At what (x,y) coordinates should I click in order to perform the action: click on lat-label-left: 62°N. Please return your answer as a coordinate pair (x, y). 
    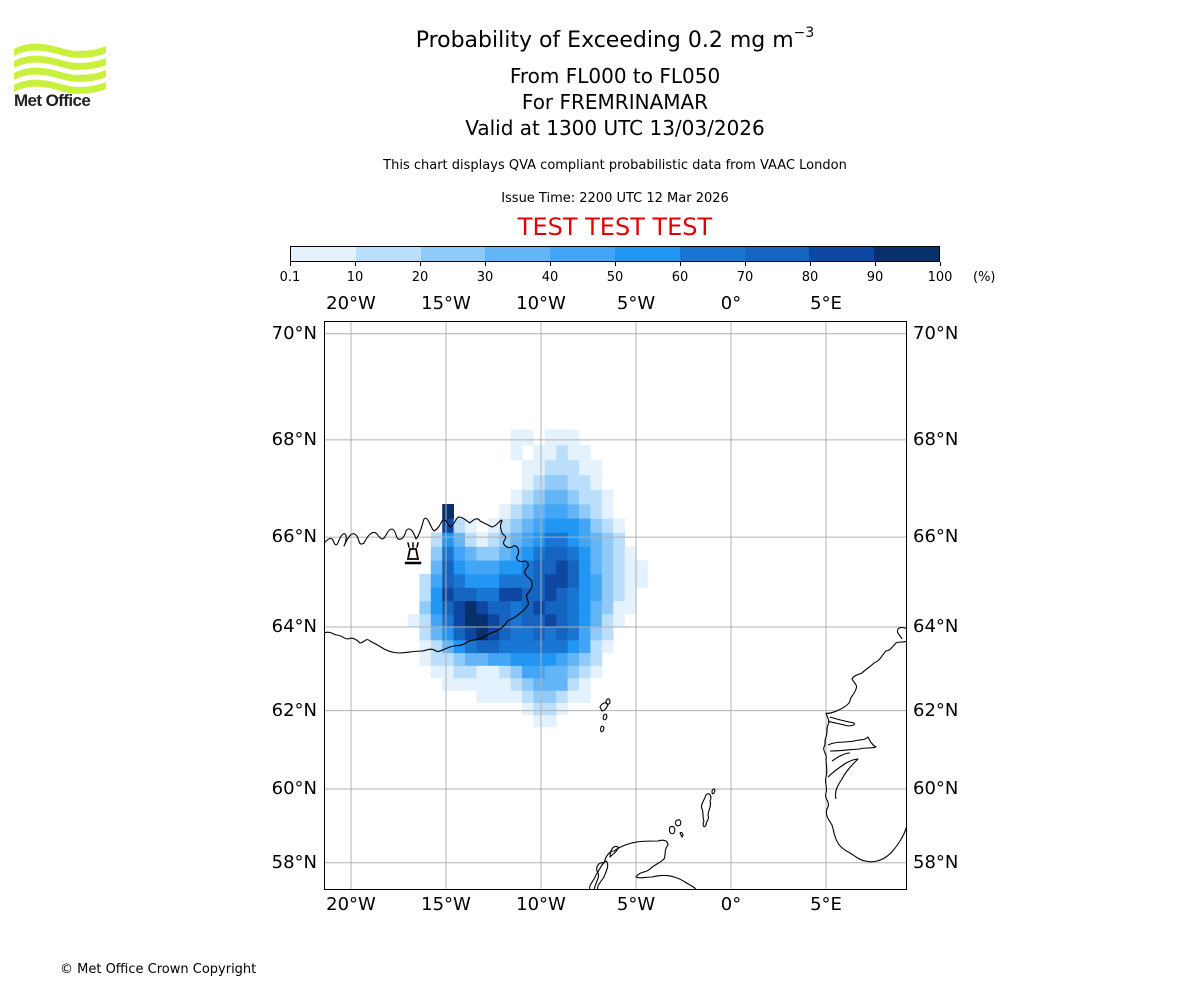
    Looking at the image, I should click on (294, 710).